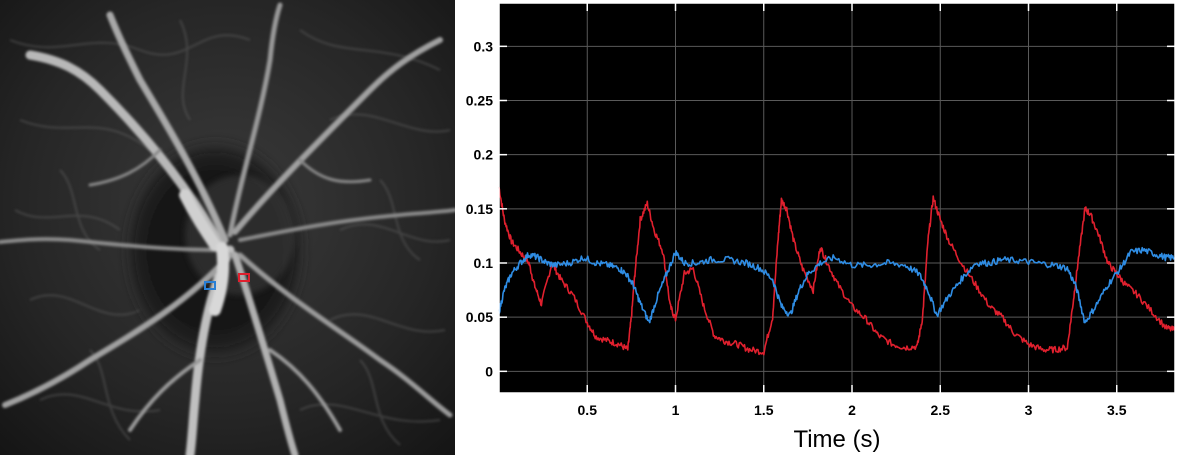 The image size is (1180, 455). Describe the element at coordinates (837, 285) in the screenshot. I see `series-line-blue` at that location.